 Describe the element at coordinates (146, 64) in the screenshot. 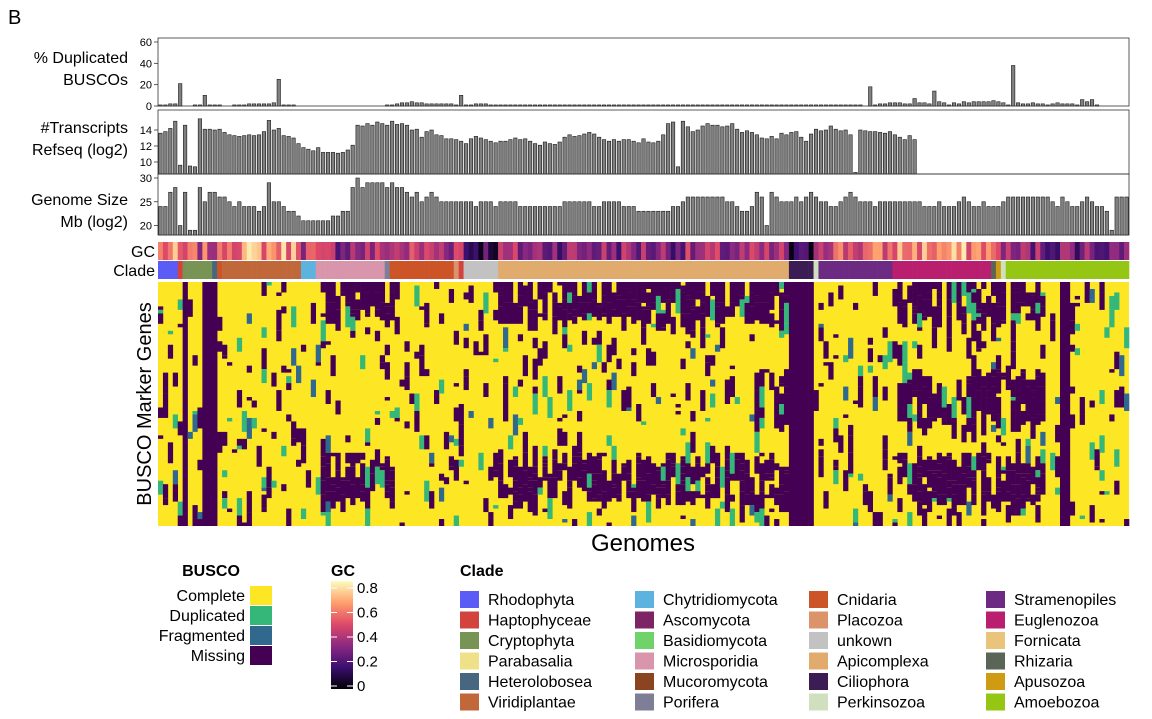

I see `tick-label: 40` at that location.